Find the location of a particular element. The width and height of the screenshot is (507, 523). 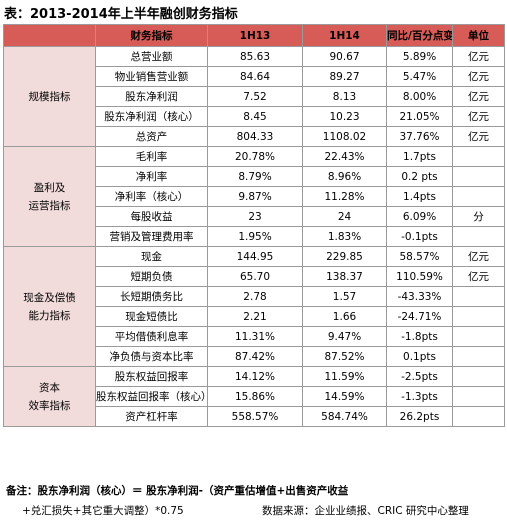

group-label-line: 规模指标 is located at coordinates (49, 96).